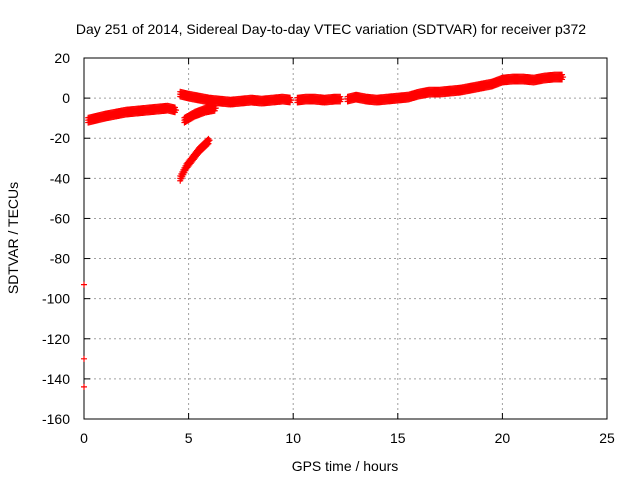 The width and height of the screenshot is (640, 480). Describe the element at coordinates (56, 379) in the screenshot. I see `y-tick-label: -140` at that location.